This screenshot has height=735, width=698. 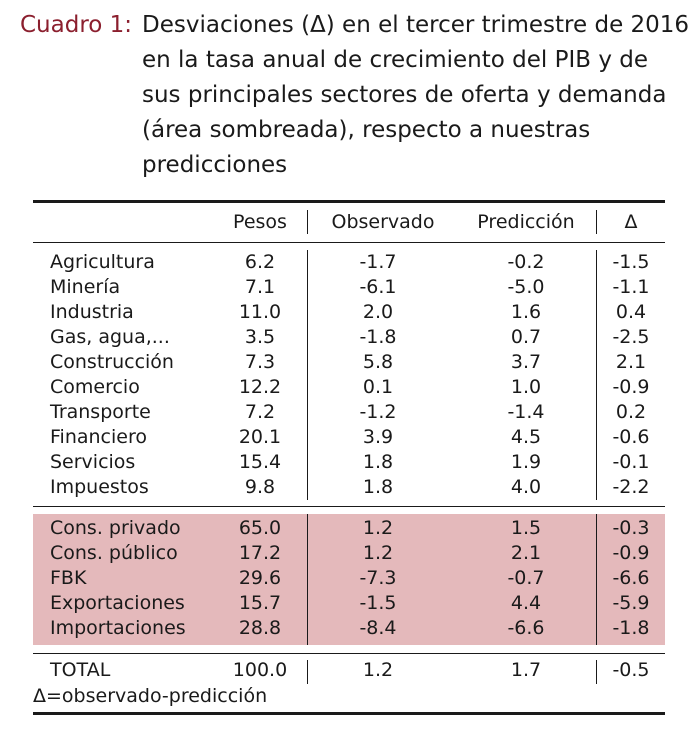 What do you see at coordinates (260, 412) in the screenshot?
I see `row-pesos: 7.2` at bounding box center [260, 412].